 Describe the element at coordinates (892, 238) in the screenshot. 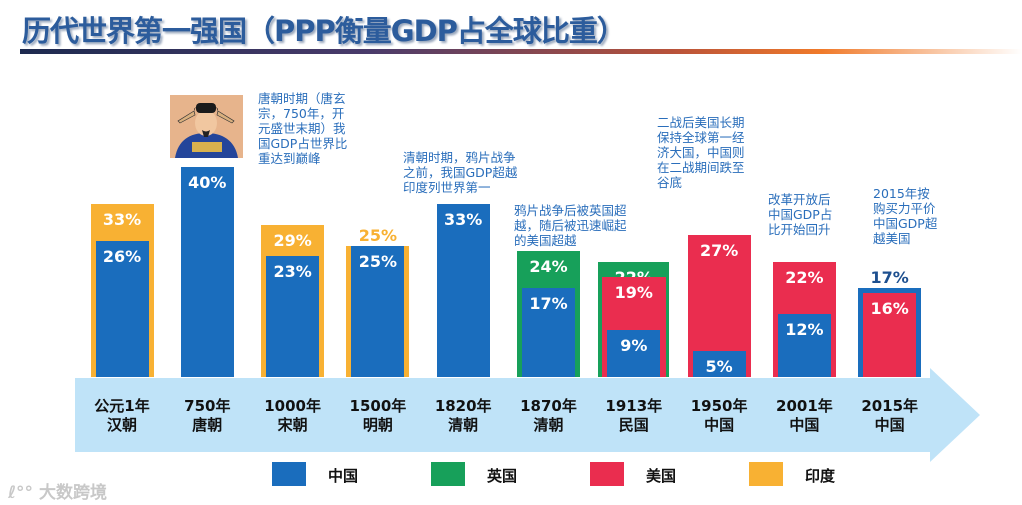

I see `annotation-line: 越美国` at that location.